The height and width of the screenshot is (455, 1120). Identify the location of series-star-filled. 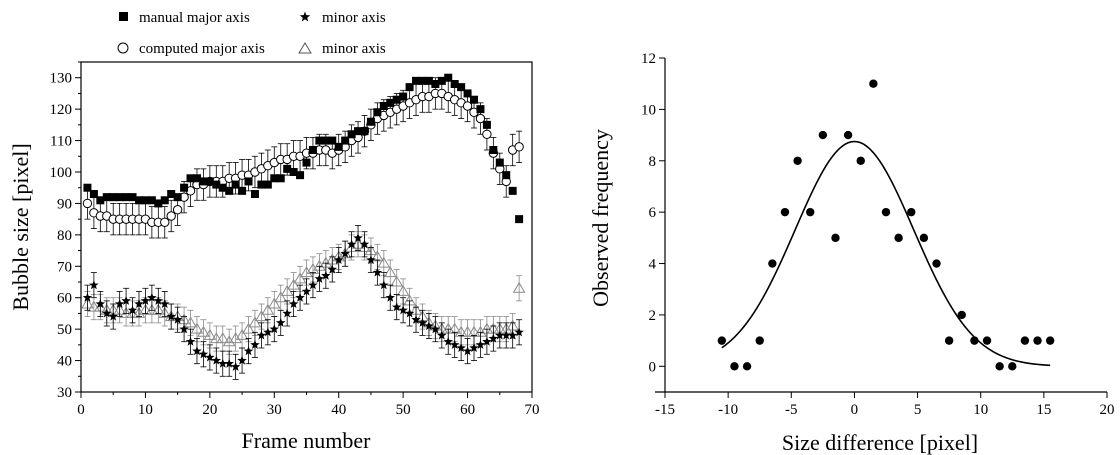
(303, 302).